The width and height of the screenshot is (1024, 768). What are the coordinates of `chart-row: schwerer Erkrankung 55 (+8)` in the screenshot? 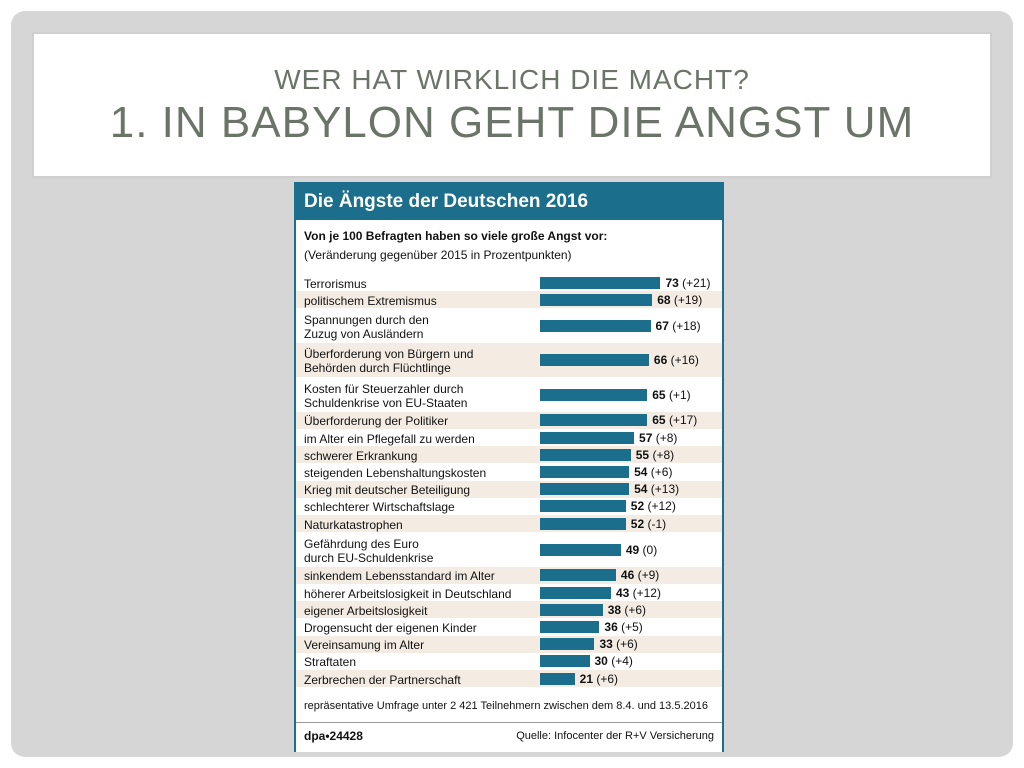 It's located at (509, 455).